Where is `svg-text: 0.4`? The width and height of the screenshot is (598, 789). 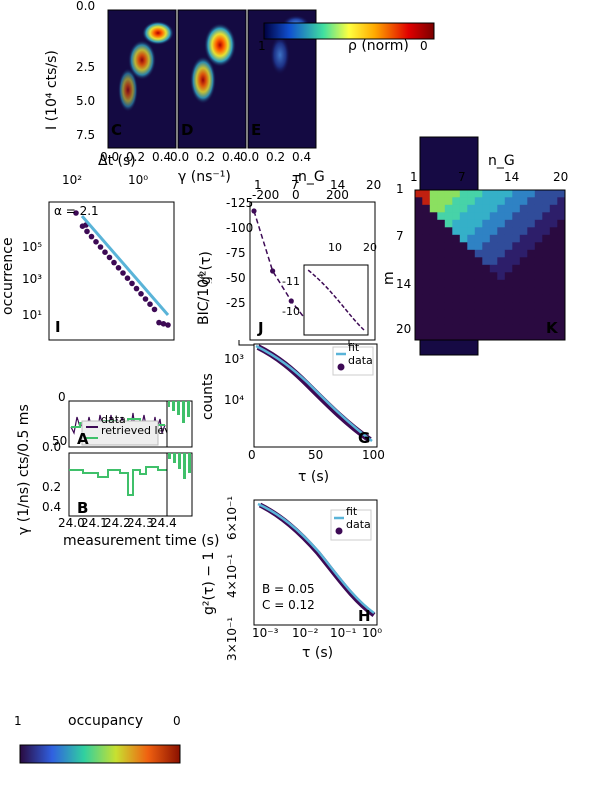
svg-text: 0.4 is located at coordinates (301, 157).